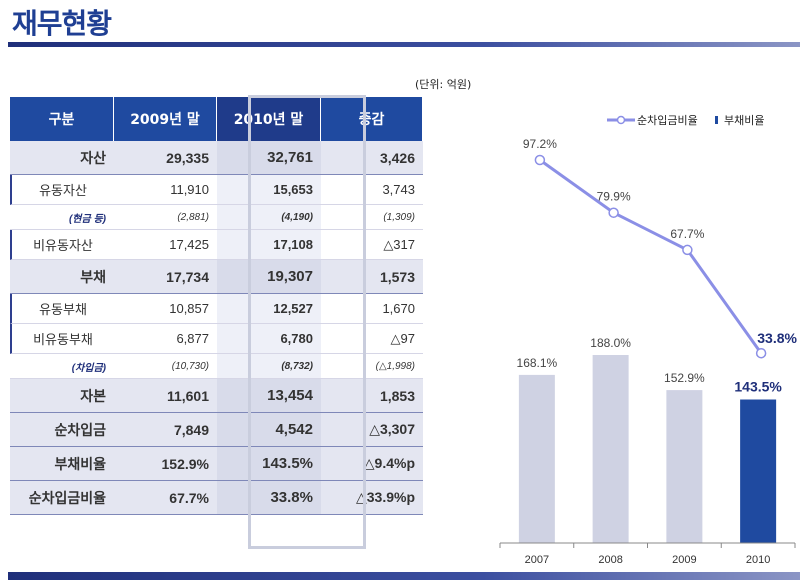 This screenshot has width=805, height=586. I want to click on row-label: 유동자산, so click(62, 190).